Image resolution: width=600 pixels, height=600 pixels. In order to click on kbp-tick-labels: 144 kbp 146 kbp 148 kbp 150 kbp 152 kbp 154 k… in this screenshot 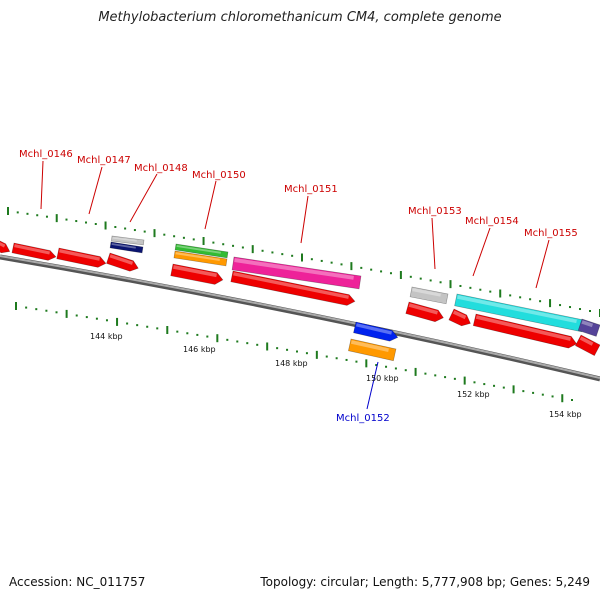, I will do `click(336, 375)`.